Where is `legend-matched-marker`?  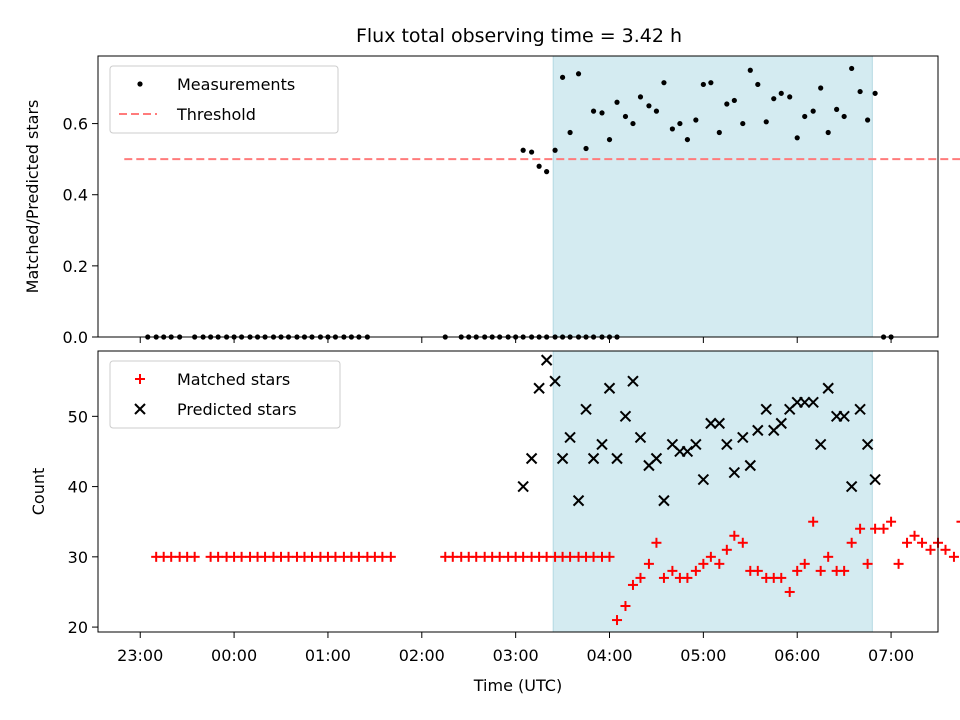
legend-matched-marker is located at coordinates (140, 379).